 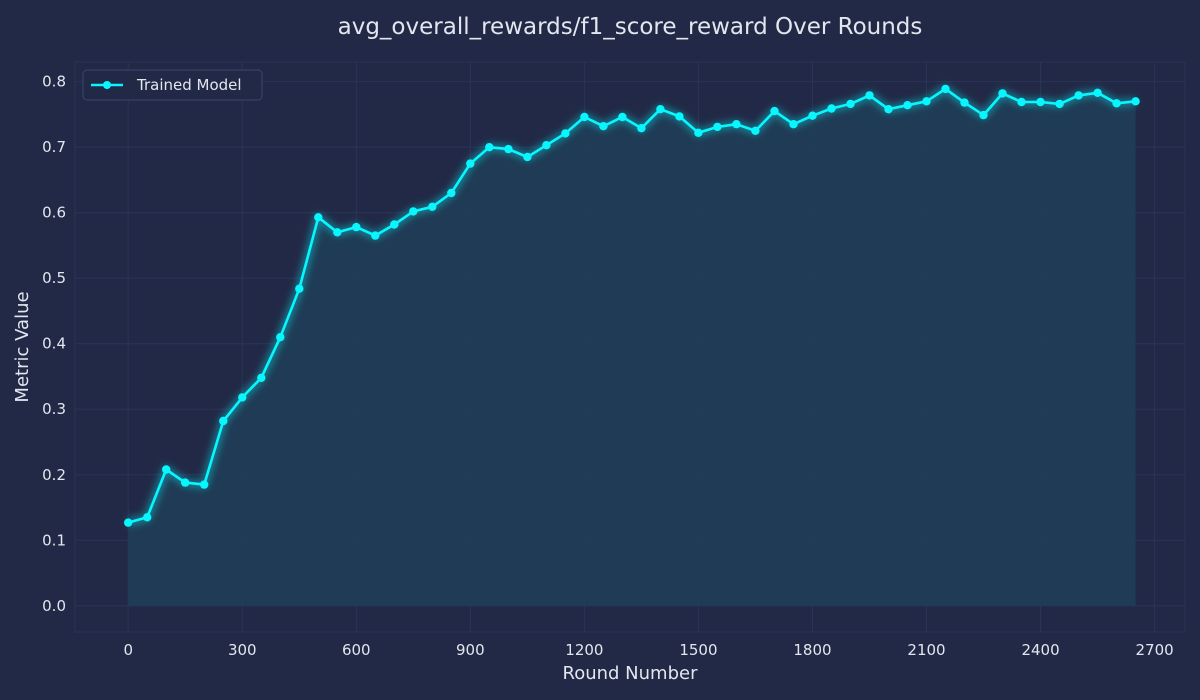 I want to click on x-tick-label: 600, so click(x=356, y=650).